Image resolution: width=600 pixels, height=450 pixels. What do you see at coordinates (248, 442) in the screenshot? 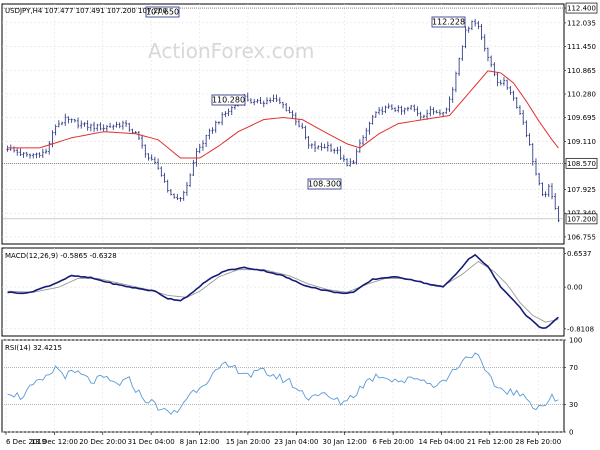
I see `x-axis-label: 15 Jan 20:00` at bounding box center [248, 442].